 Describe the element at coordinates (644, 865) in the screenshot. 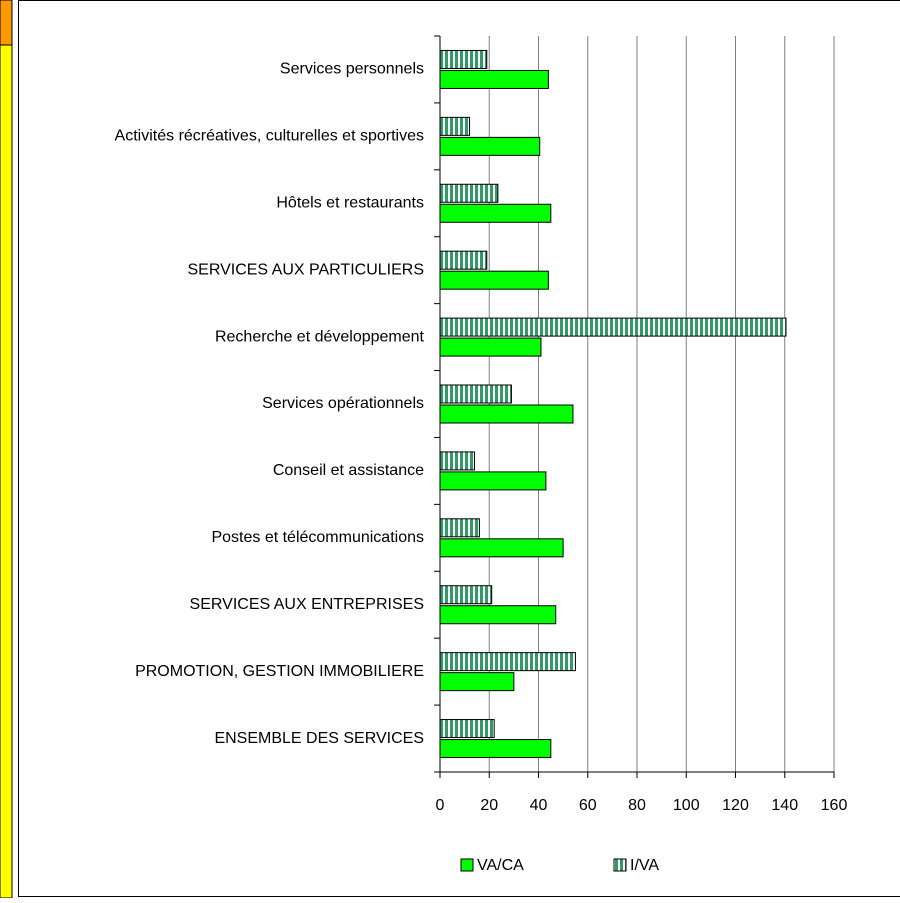

I see `legend-label: I/VA` at that location.